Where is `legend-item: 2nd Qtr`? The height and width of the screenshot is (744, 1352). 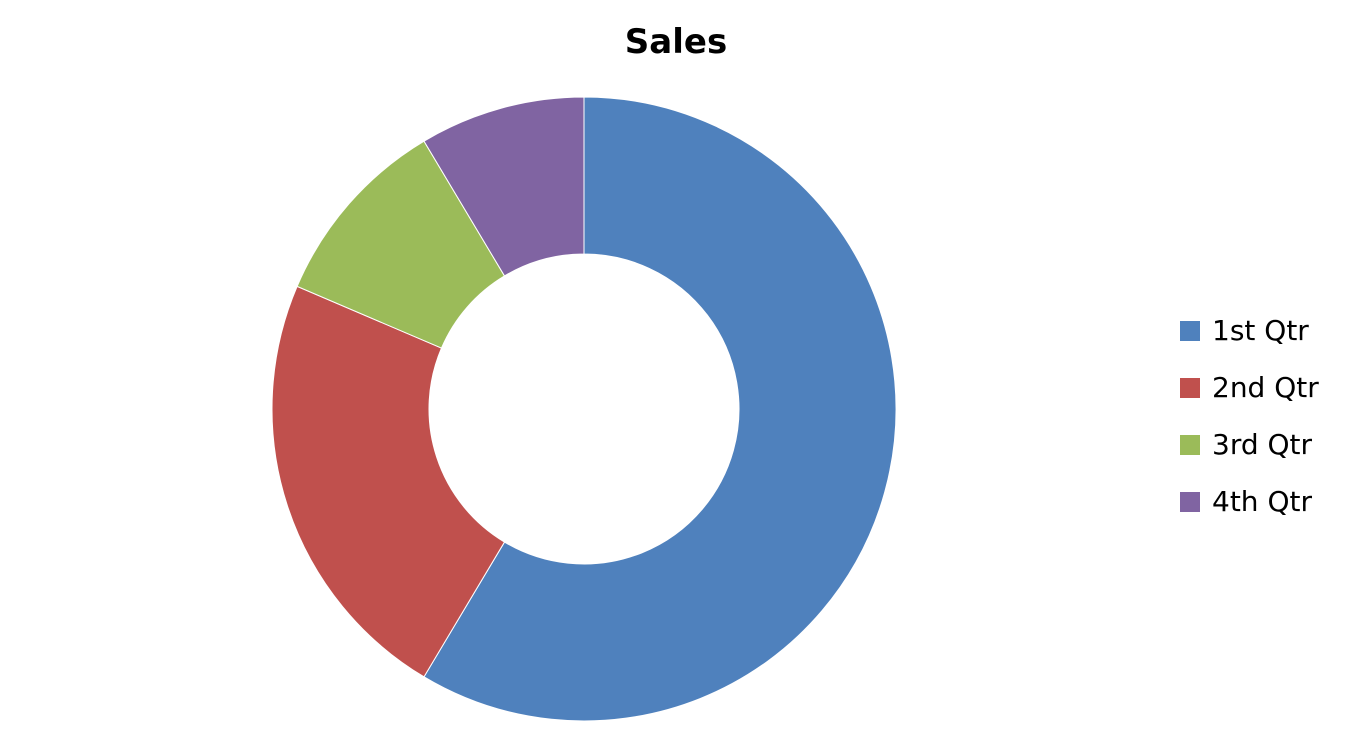 legend-item: 2nd Qtr is located at coordinates (1249, 387).